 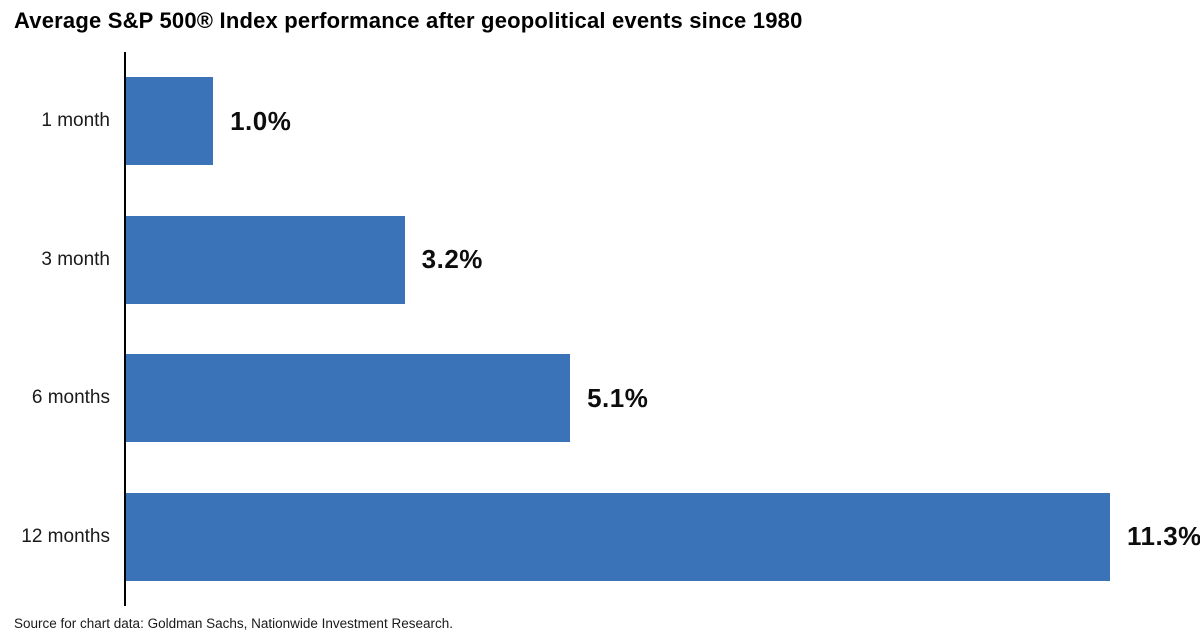 What do you see at coordinates (261, 120) in the screenshot?
I see `value-label: 1.0%` at bounding box center [261, 120].